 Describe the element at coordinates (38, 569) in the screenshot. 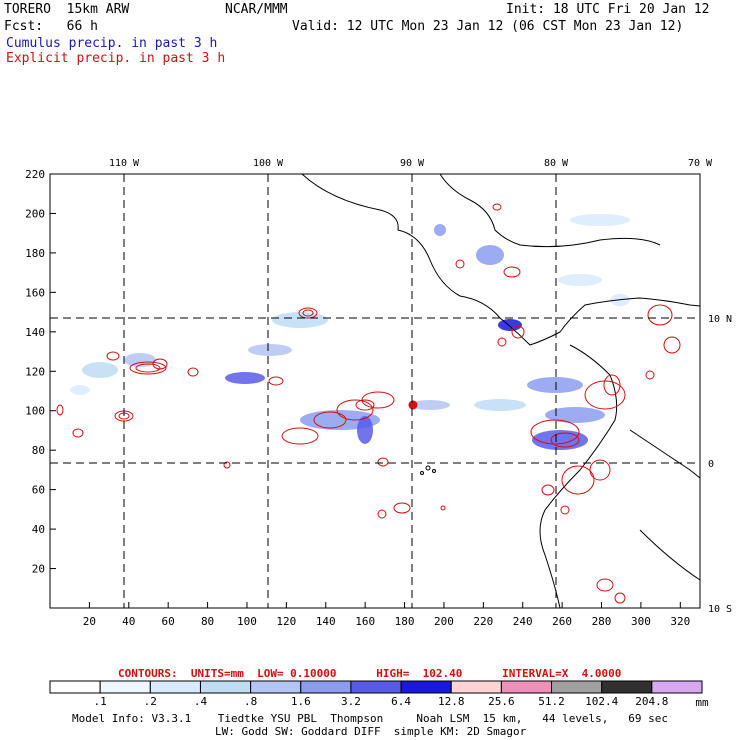

I see `y-tick-label: 20` at that location.